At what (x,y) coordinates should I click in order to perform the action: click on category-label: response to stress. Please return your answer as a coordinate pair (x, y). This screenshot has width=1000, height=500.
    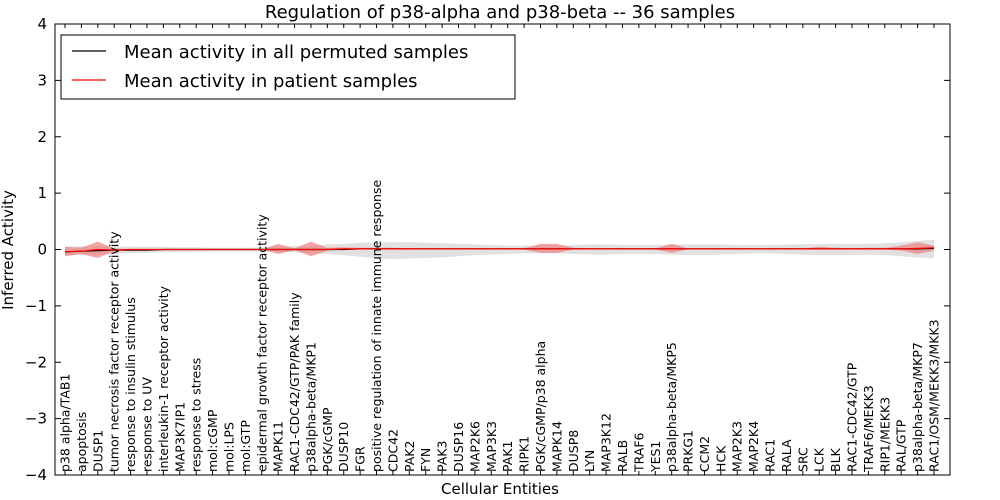
    Looking at the image, I should click on (196, 415).